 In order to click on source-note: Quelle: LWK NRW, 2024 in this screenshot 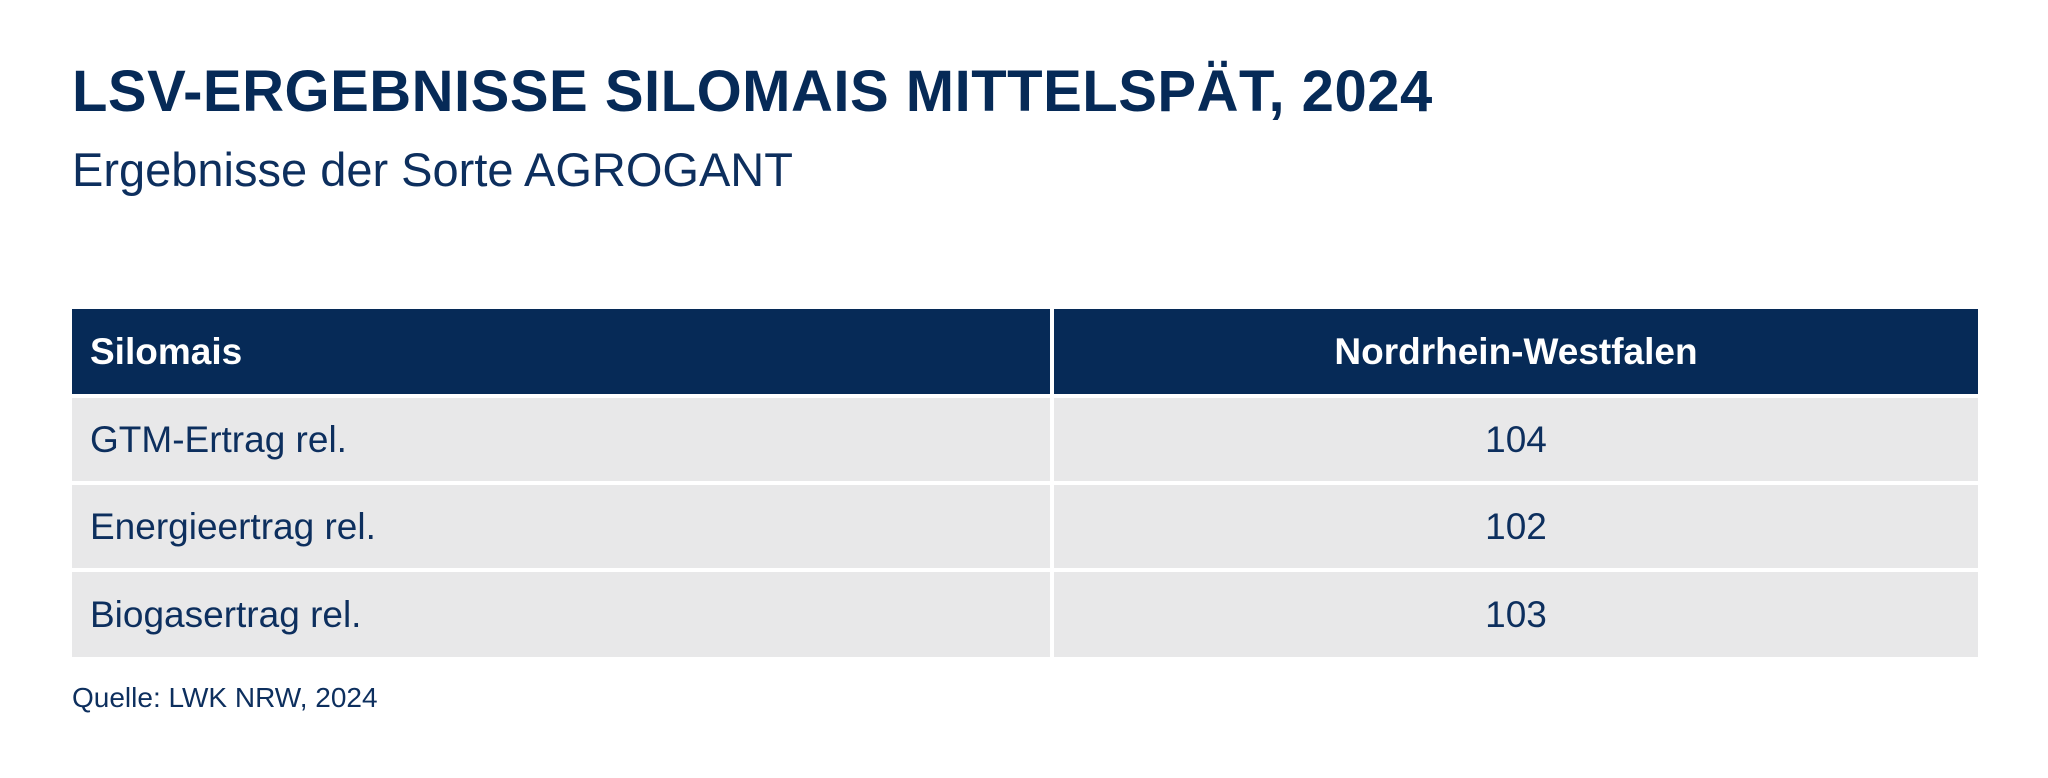, I will do `click(225, 697)`.